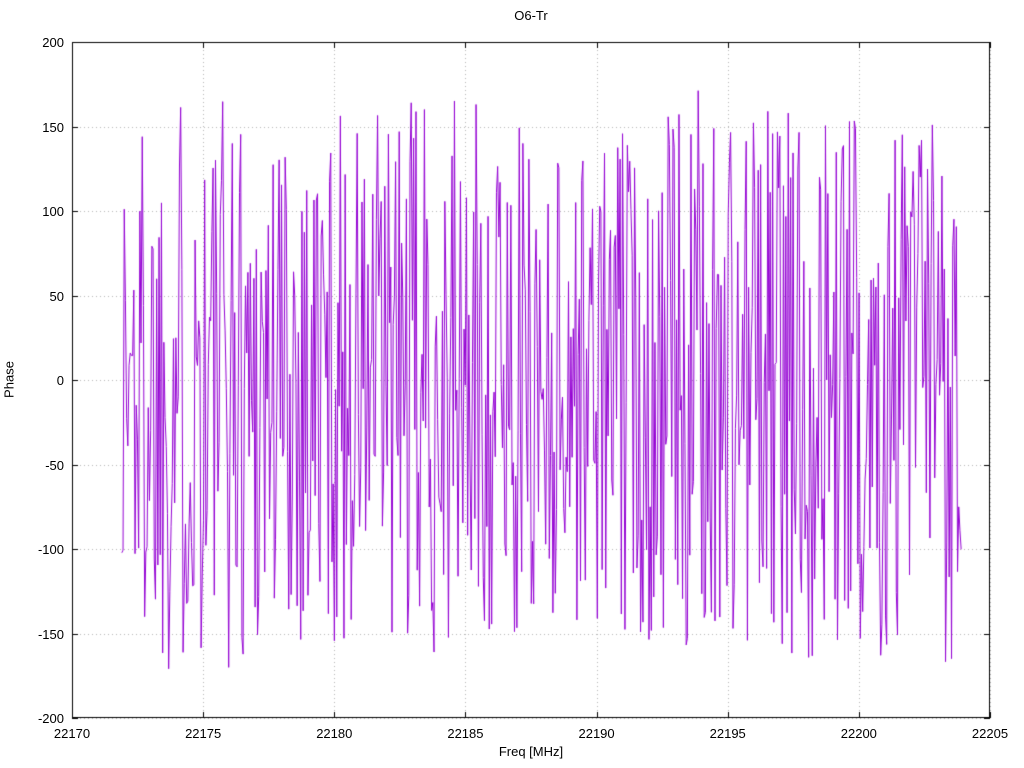 Image resolution: width=1024 pixels, height=768 pixels. What do you see at coordinates (990, 733) in the screenshot?
I see `x-tick-label: 22205` at bounding box center [990, 733].